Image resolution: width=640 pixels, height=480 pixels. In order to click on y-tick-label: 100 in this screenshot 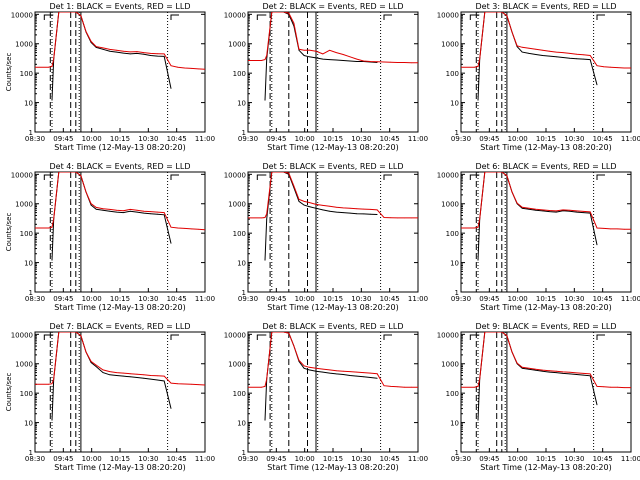, I will do `click(452, 234)`.